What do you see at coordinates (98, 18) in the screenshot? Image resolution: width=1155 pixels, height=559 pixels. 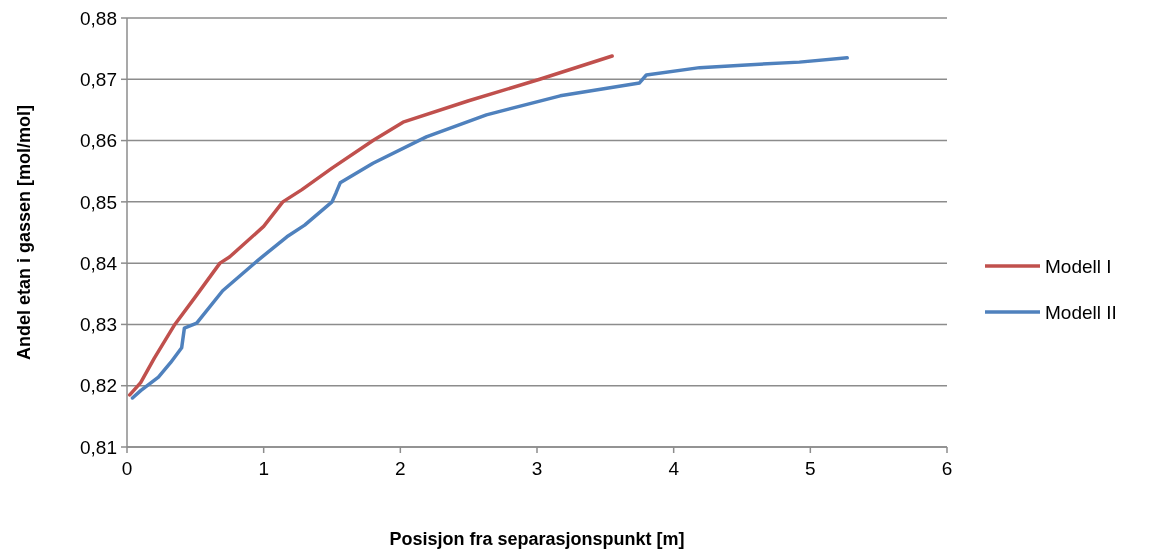 I see `y-tick-label: 0,88` at bounding box center [98, 18].